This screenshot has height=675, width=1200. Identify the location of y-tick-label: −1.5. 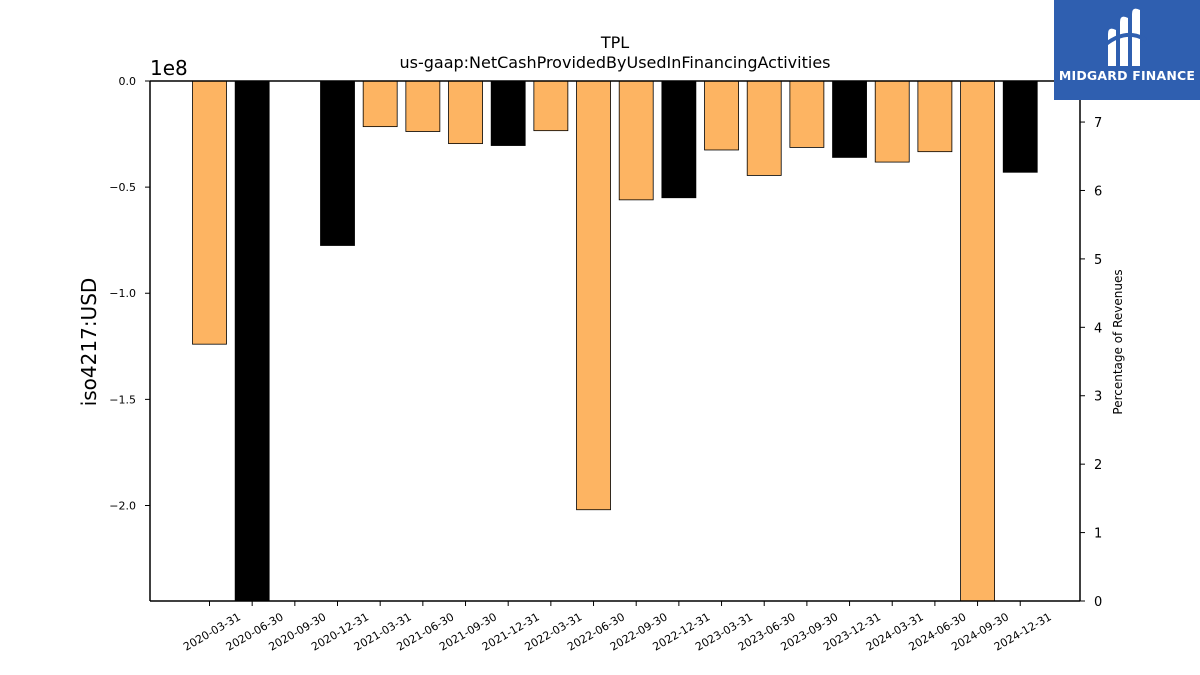
(122, 399).